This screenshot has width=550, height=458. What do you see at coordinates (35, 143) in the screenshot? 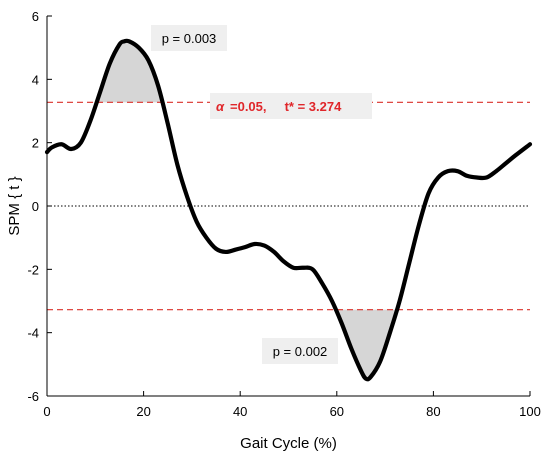
I see `y-tick-label: 2` at bounding box center [35, 143].